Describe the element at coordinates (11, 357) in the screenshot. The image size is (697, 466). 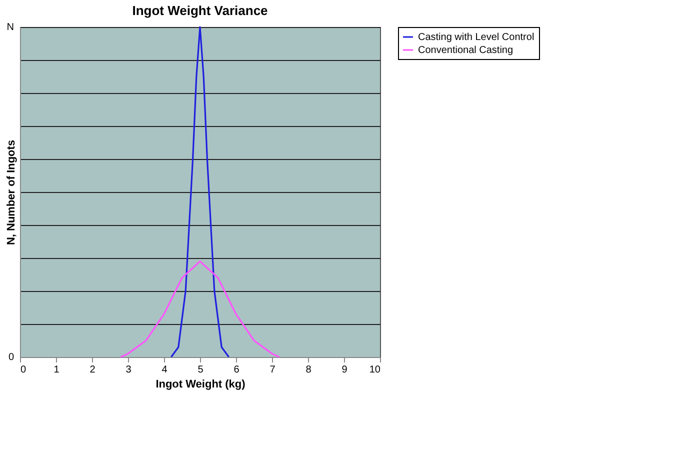
I see `text: 0` at that location.